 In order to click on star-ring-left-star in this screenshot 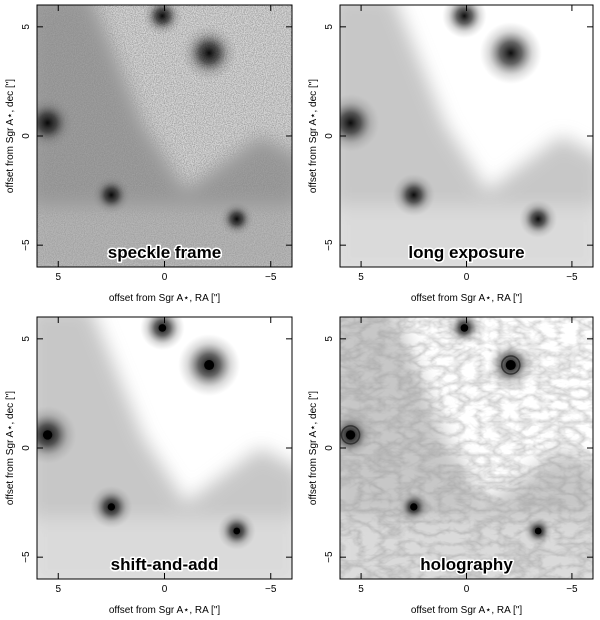, I will do `click(350, 435)`.